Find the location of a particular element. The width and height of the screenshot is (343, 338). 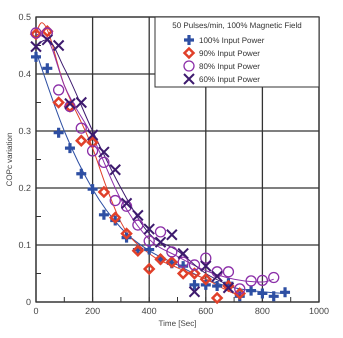

legend-label: 100% Input Power is located at coordinates (232, 40).